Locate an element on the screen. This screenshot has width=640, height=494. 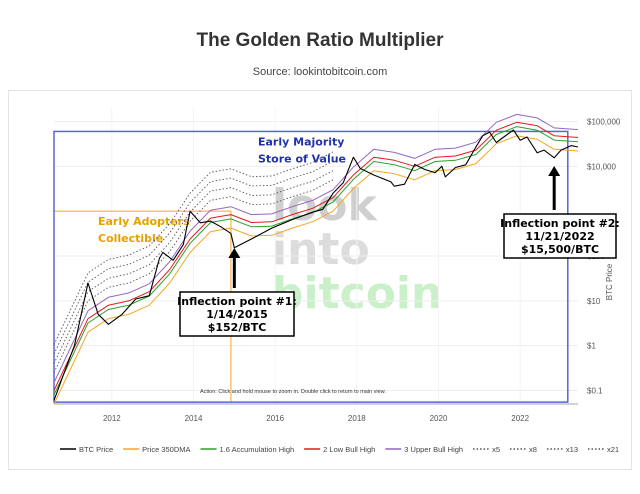
legend-item-btc-price: BTC Price is located at coordinates (86, 449).